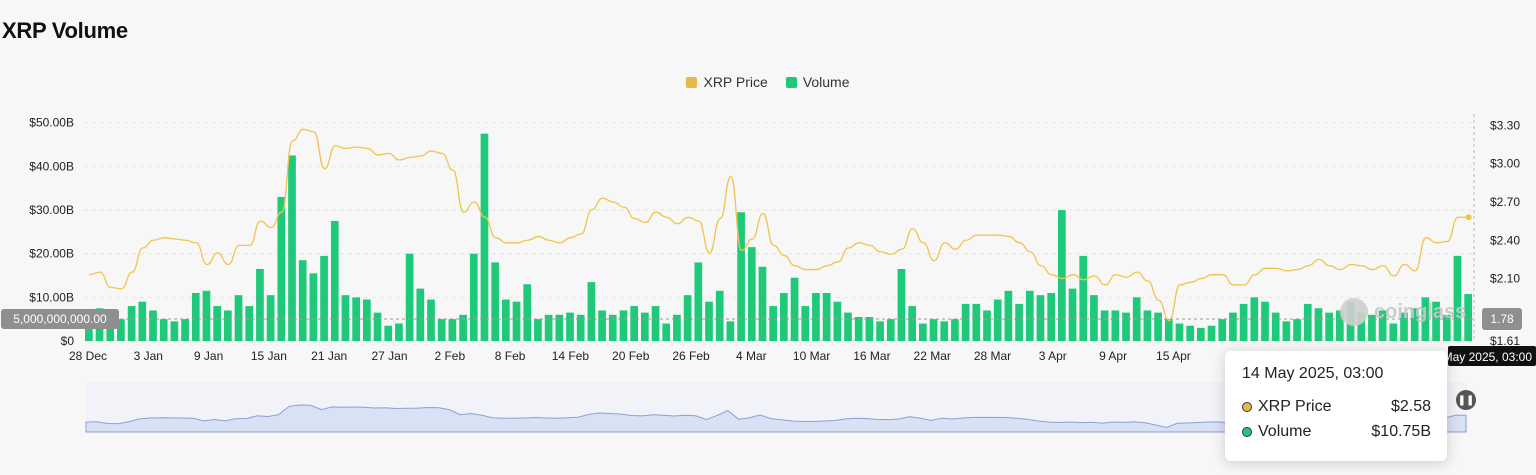 The height and width of the screenshot is (475, 1536). What do you see at coordinates (1466, 400) in the screenshot?
I see `pause-icon: ❚❚` at bounding box center [1466, 400].